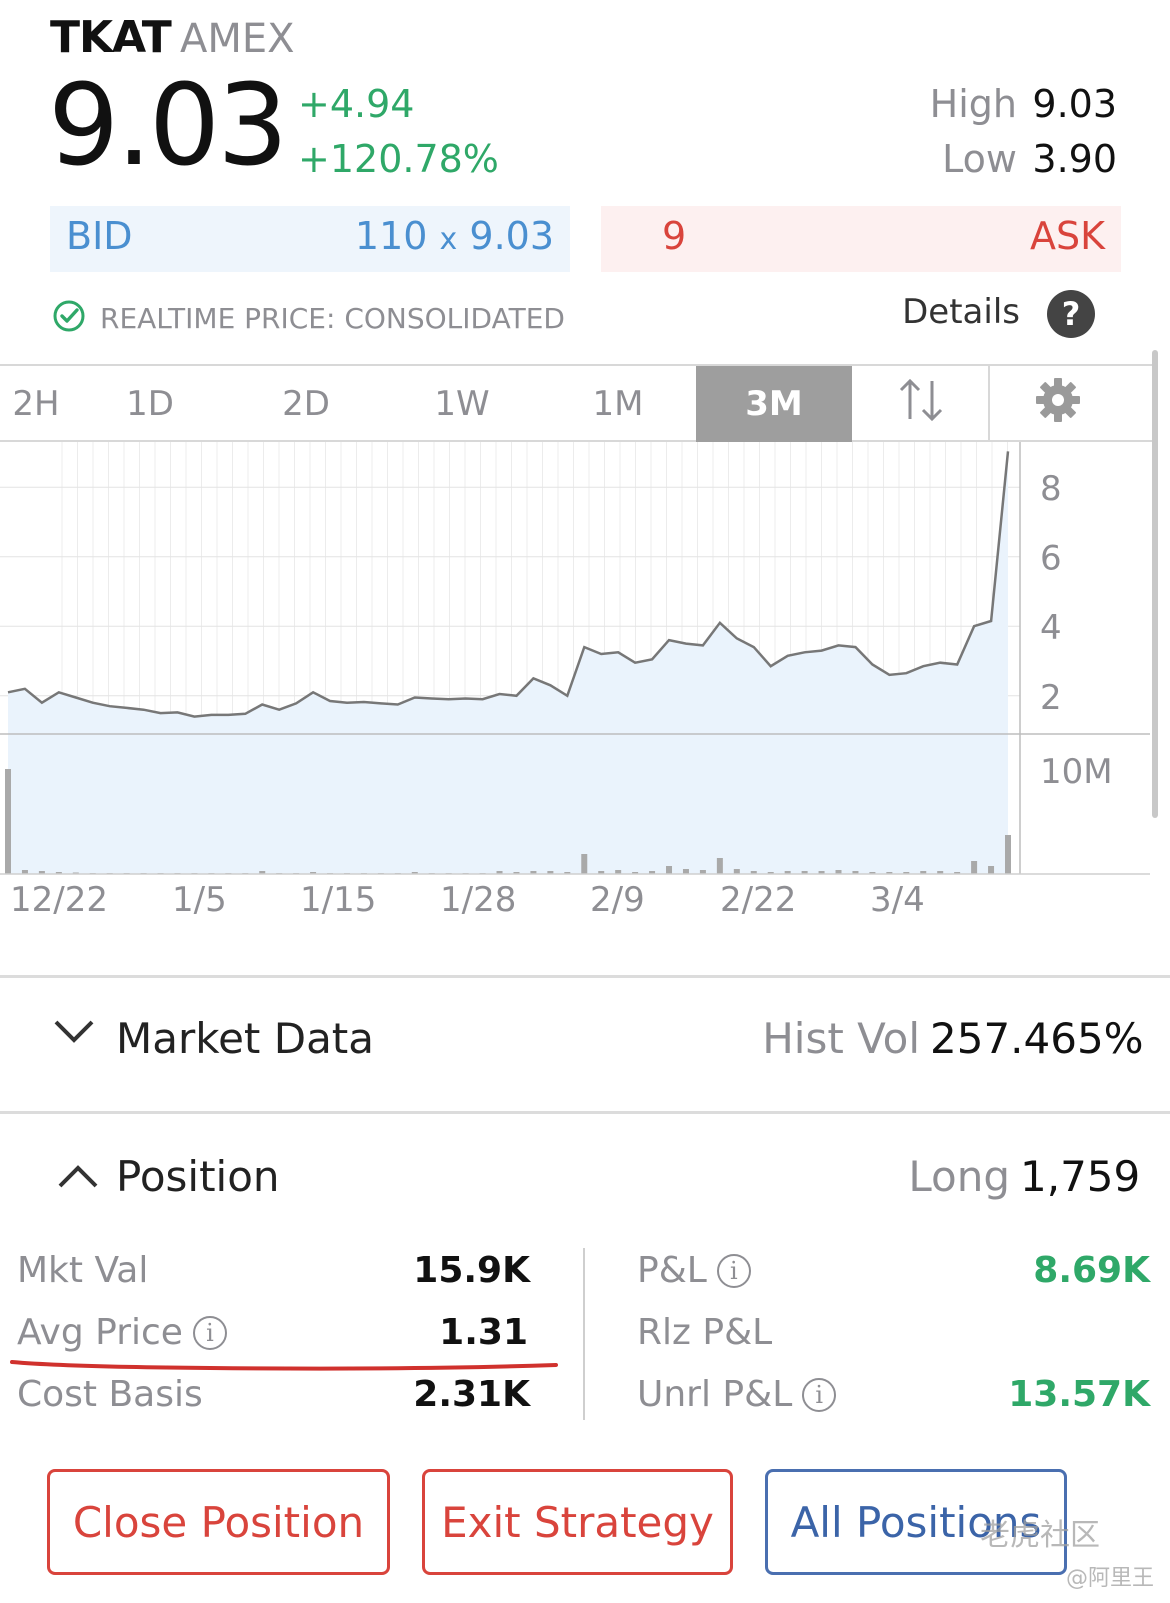 Image resolution: width=1170 pixels, height=1603 pixels. I want to click on tab-3m: 3M, so click(774, 404).